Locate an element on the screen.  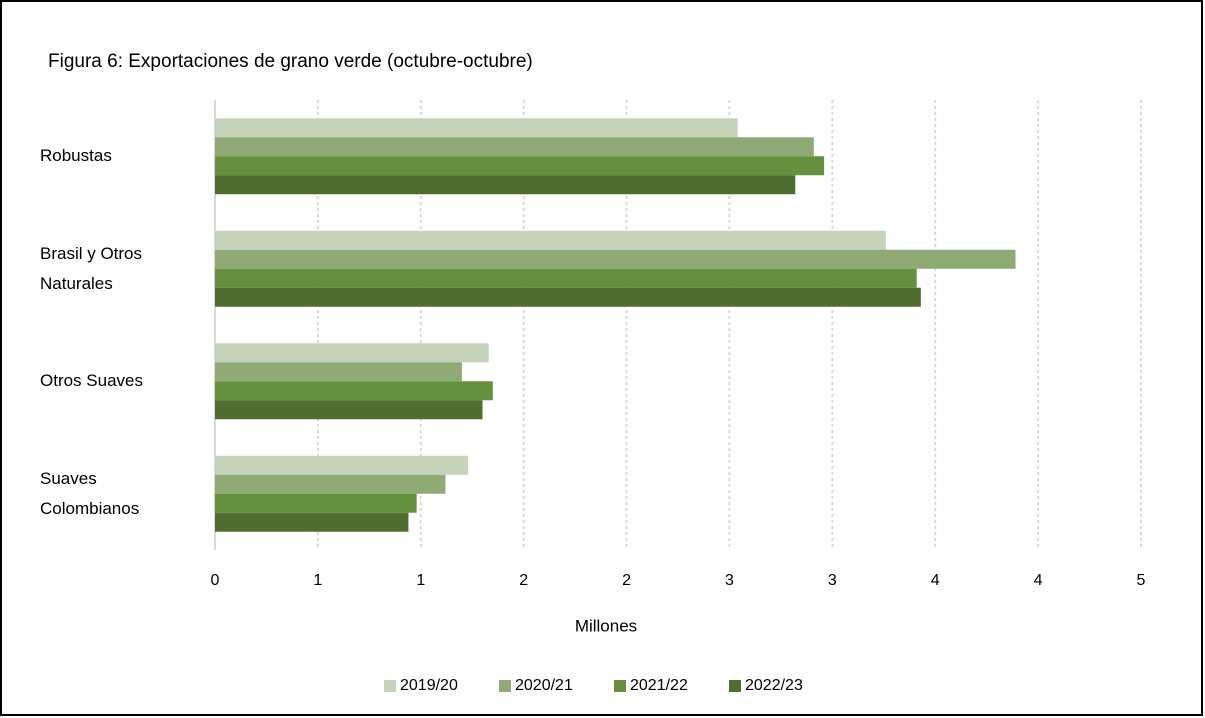
category-label: Brasil y Otros Naturales is located at coordinates (91, 268).